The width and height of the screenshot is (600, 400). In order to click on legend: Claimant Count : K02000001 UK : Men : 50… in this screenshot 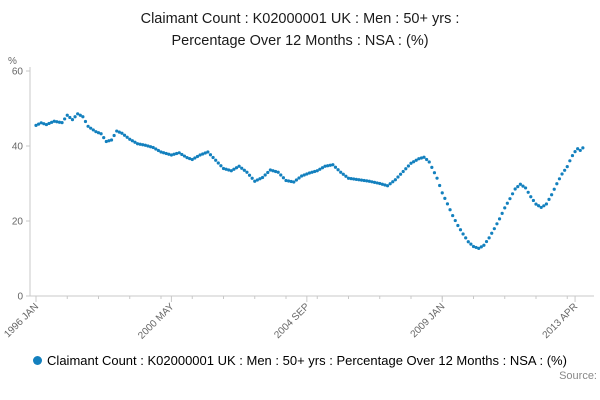, I will do `click(300, 360)`.